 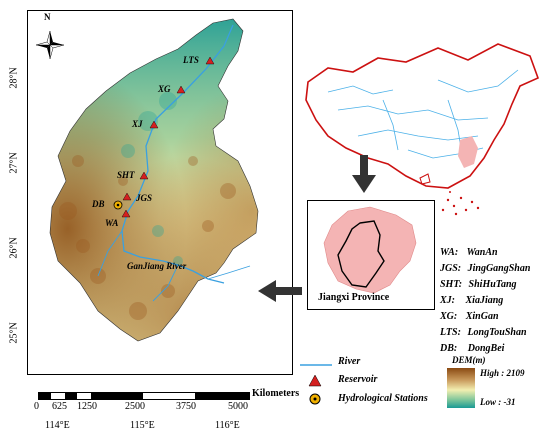 What do you see at coordinates (349, 361) in the screenshot?
I see `legend-river-label: River` at bounding box center [349, 361].